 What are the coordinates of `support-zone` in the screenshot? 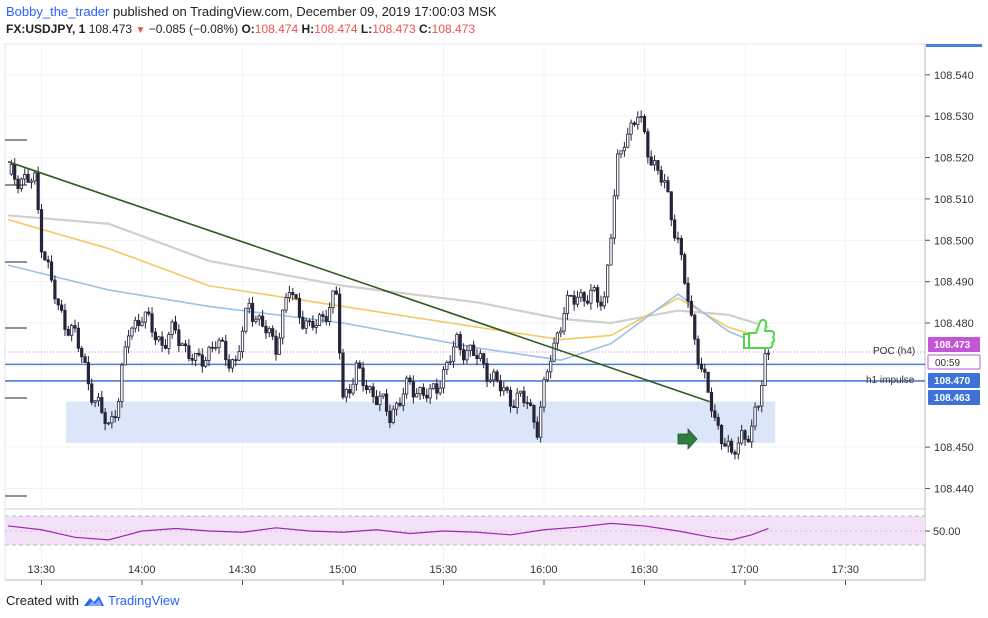 It's located at (421, 422).